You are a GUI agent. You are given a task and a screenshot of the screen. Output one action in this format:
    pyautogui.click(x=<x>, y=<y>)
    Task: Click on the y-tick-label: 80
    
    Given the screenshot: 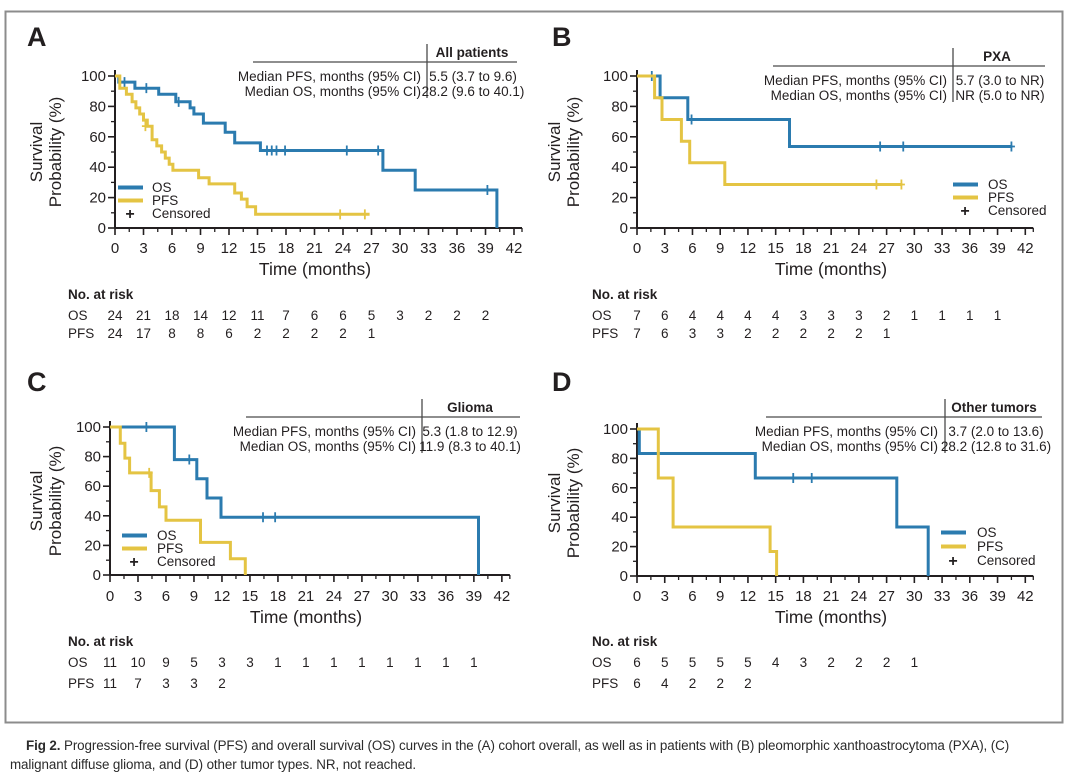 What is the action you would take?
    pyautogui.click(x=619, y=106)
    